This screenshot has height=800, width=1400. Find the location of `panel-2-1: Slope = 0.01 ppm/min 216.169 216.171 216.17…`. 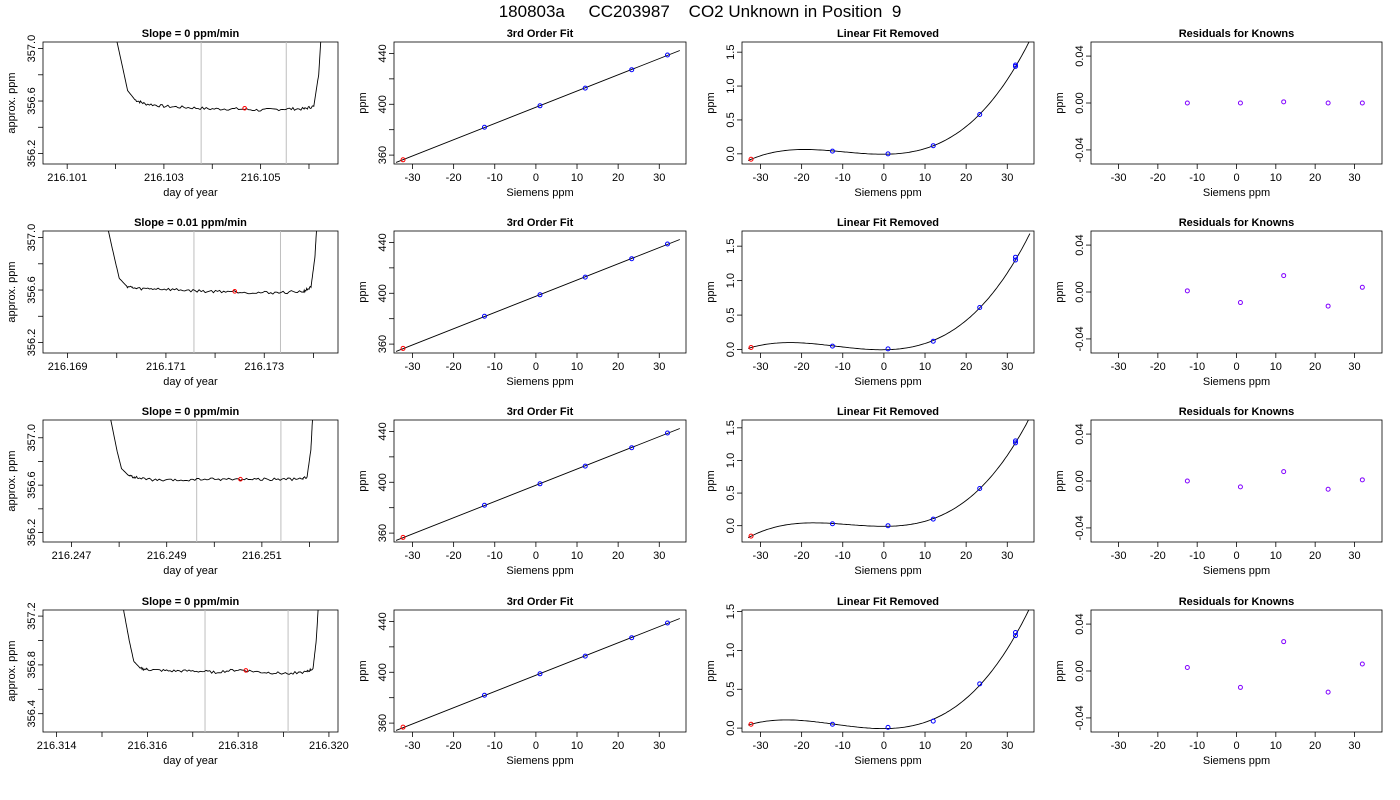

panel-2-1: Slope = 0.01 ppm/min 216.169 216.171 216.17… is located at coordinates (172, 302).